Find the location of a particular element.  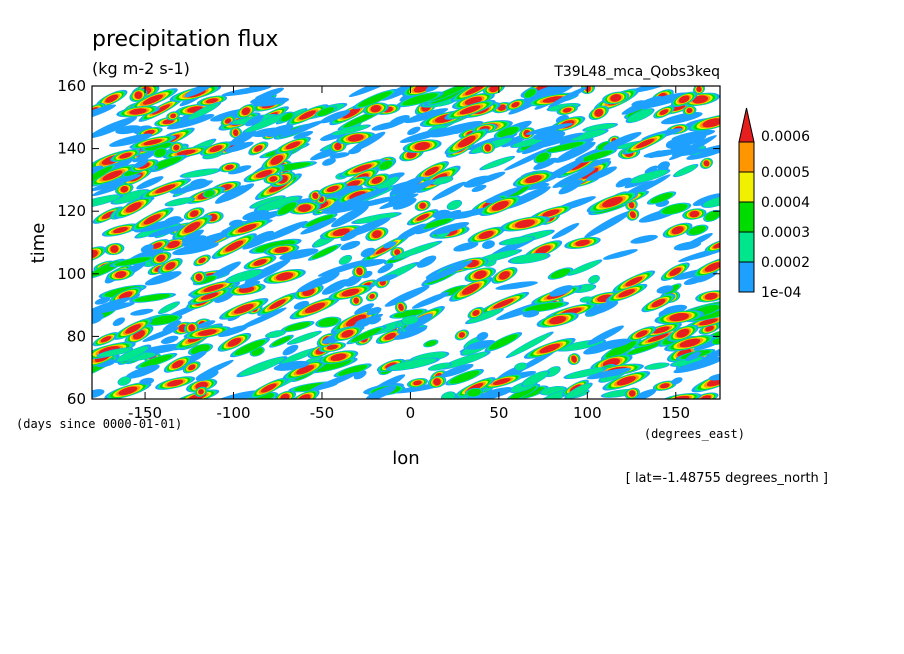

colorbar-label: 0.0005 is located at coordinates (785, 173).